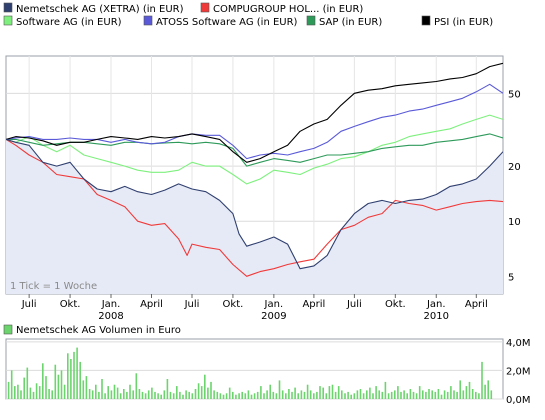 Image resolution: width=545 pixels, height=420 pixels. Describe the element at coordinates (273, 316) in the screenshot. I see `x-year-label: 2009` at that location.